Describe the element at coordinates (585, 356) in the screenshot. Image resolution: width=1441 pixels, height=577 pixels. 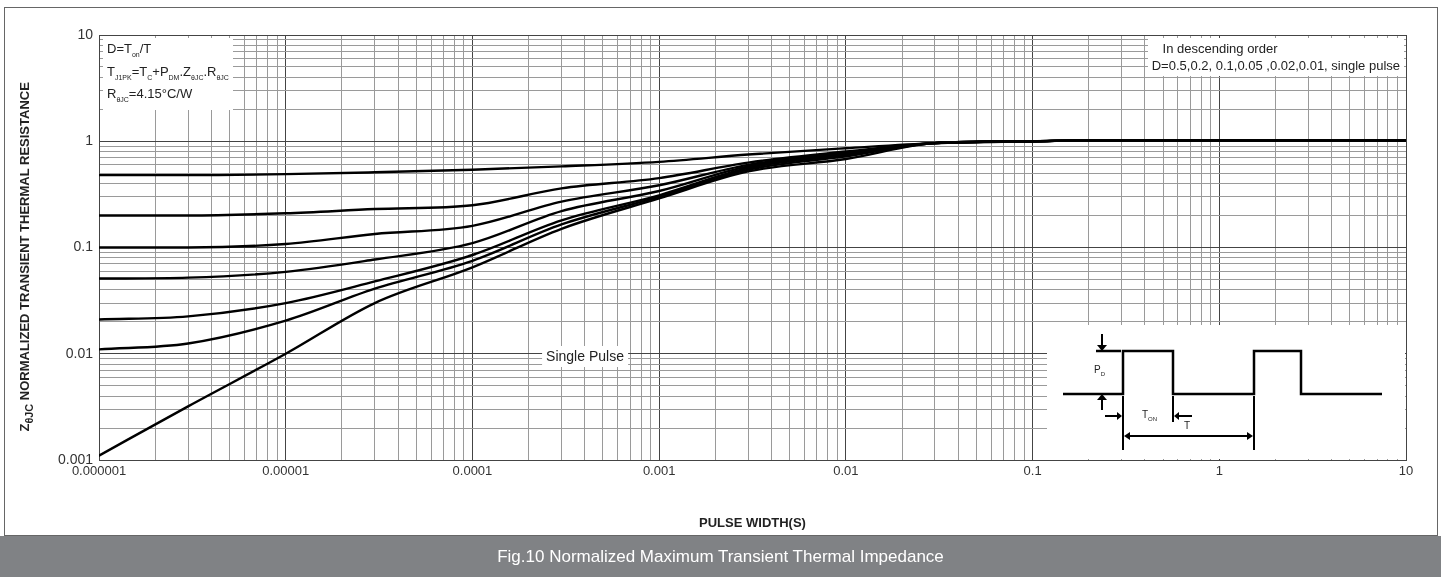
I see `annotation: Single Pulse` at that location.